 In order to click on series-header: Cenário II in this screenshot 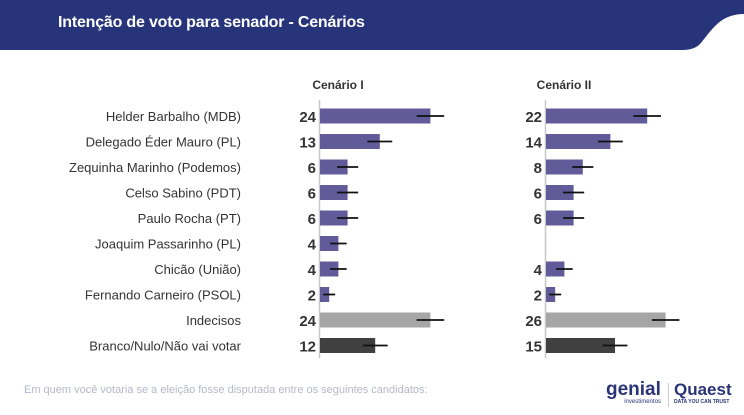, I will do `click(564, 85)`.